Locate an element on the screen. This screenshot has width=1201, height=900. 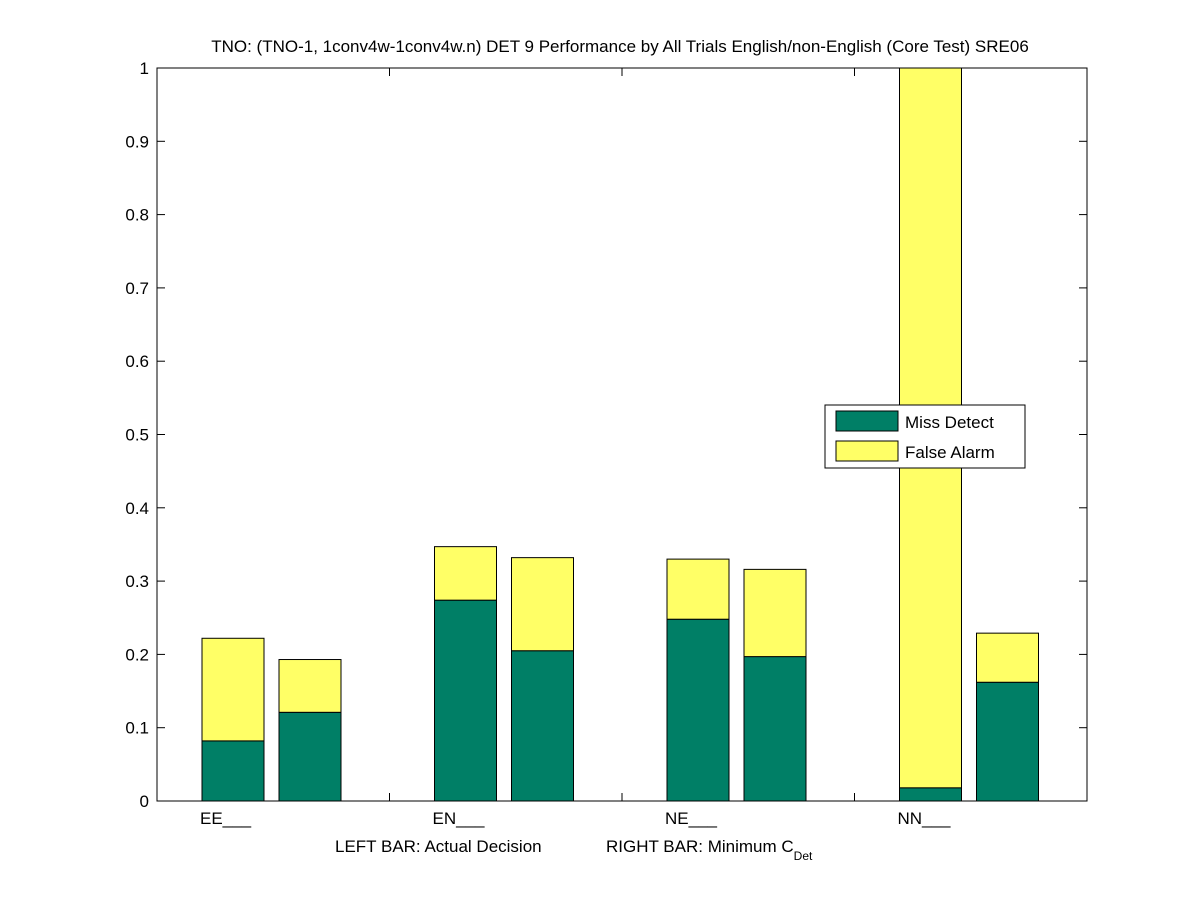
y-tick-label: 0.6 is located at coordinates (137, 361).